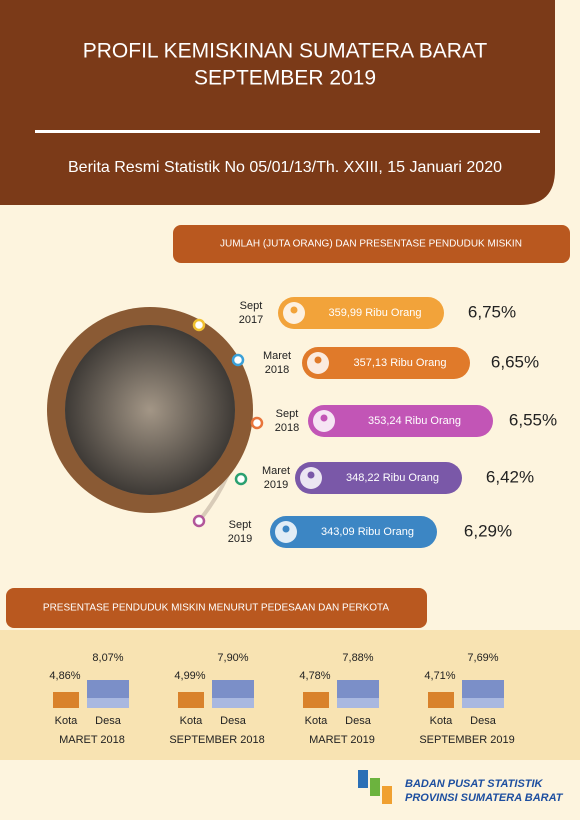  I want to click on kota-percent: 4,99%, so click(189, 676).